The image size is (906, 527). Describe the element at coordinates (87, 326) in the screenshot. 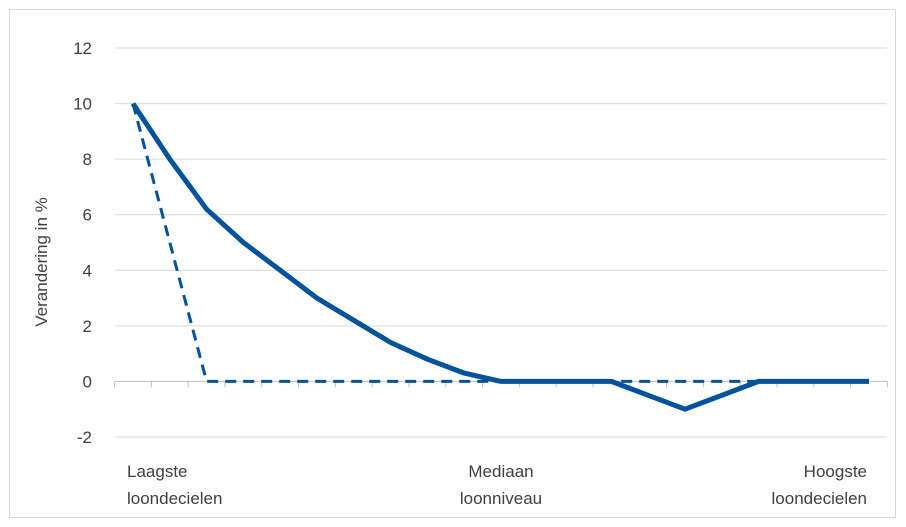

I see `y-tick-label: 2` at that location.